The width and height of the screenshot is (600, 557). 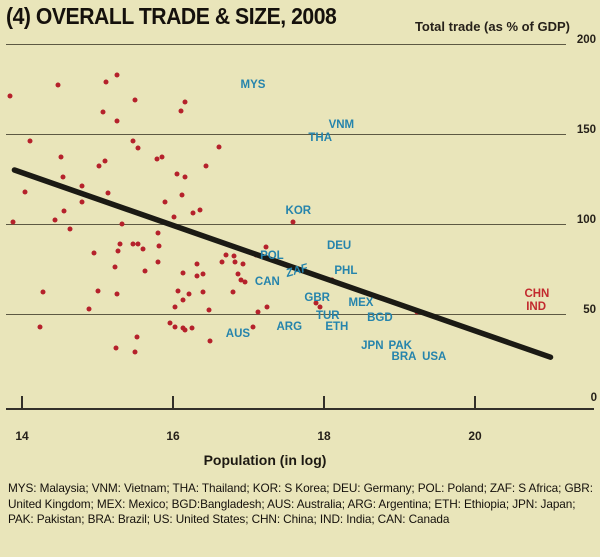 I want to click on y-tick-label-150: 150, so click(x=586, y=130).